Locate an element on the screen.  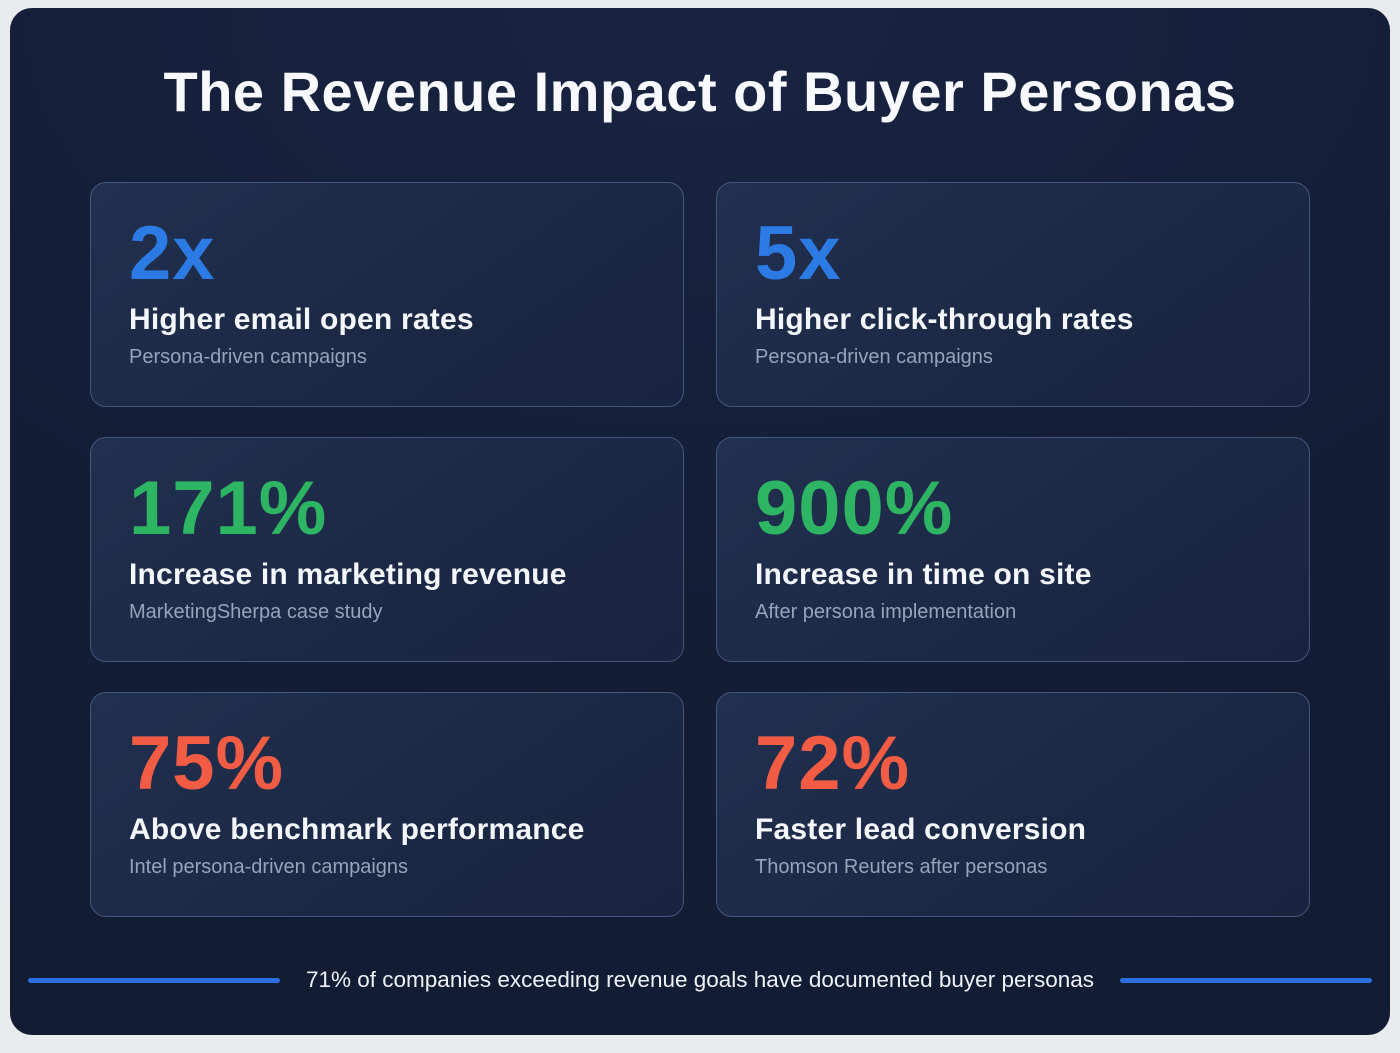
stat-source: Thomson Reuters after personas is located at coordinates (901, 866).